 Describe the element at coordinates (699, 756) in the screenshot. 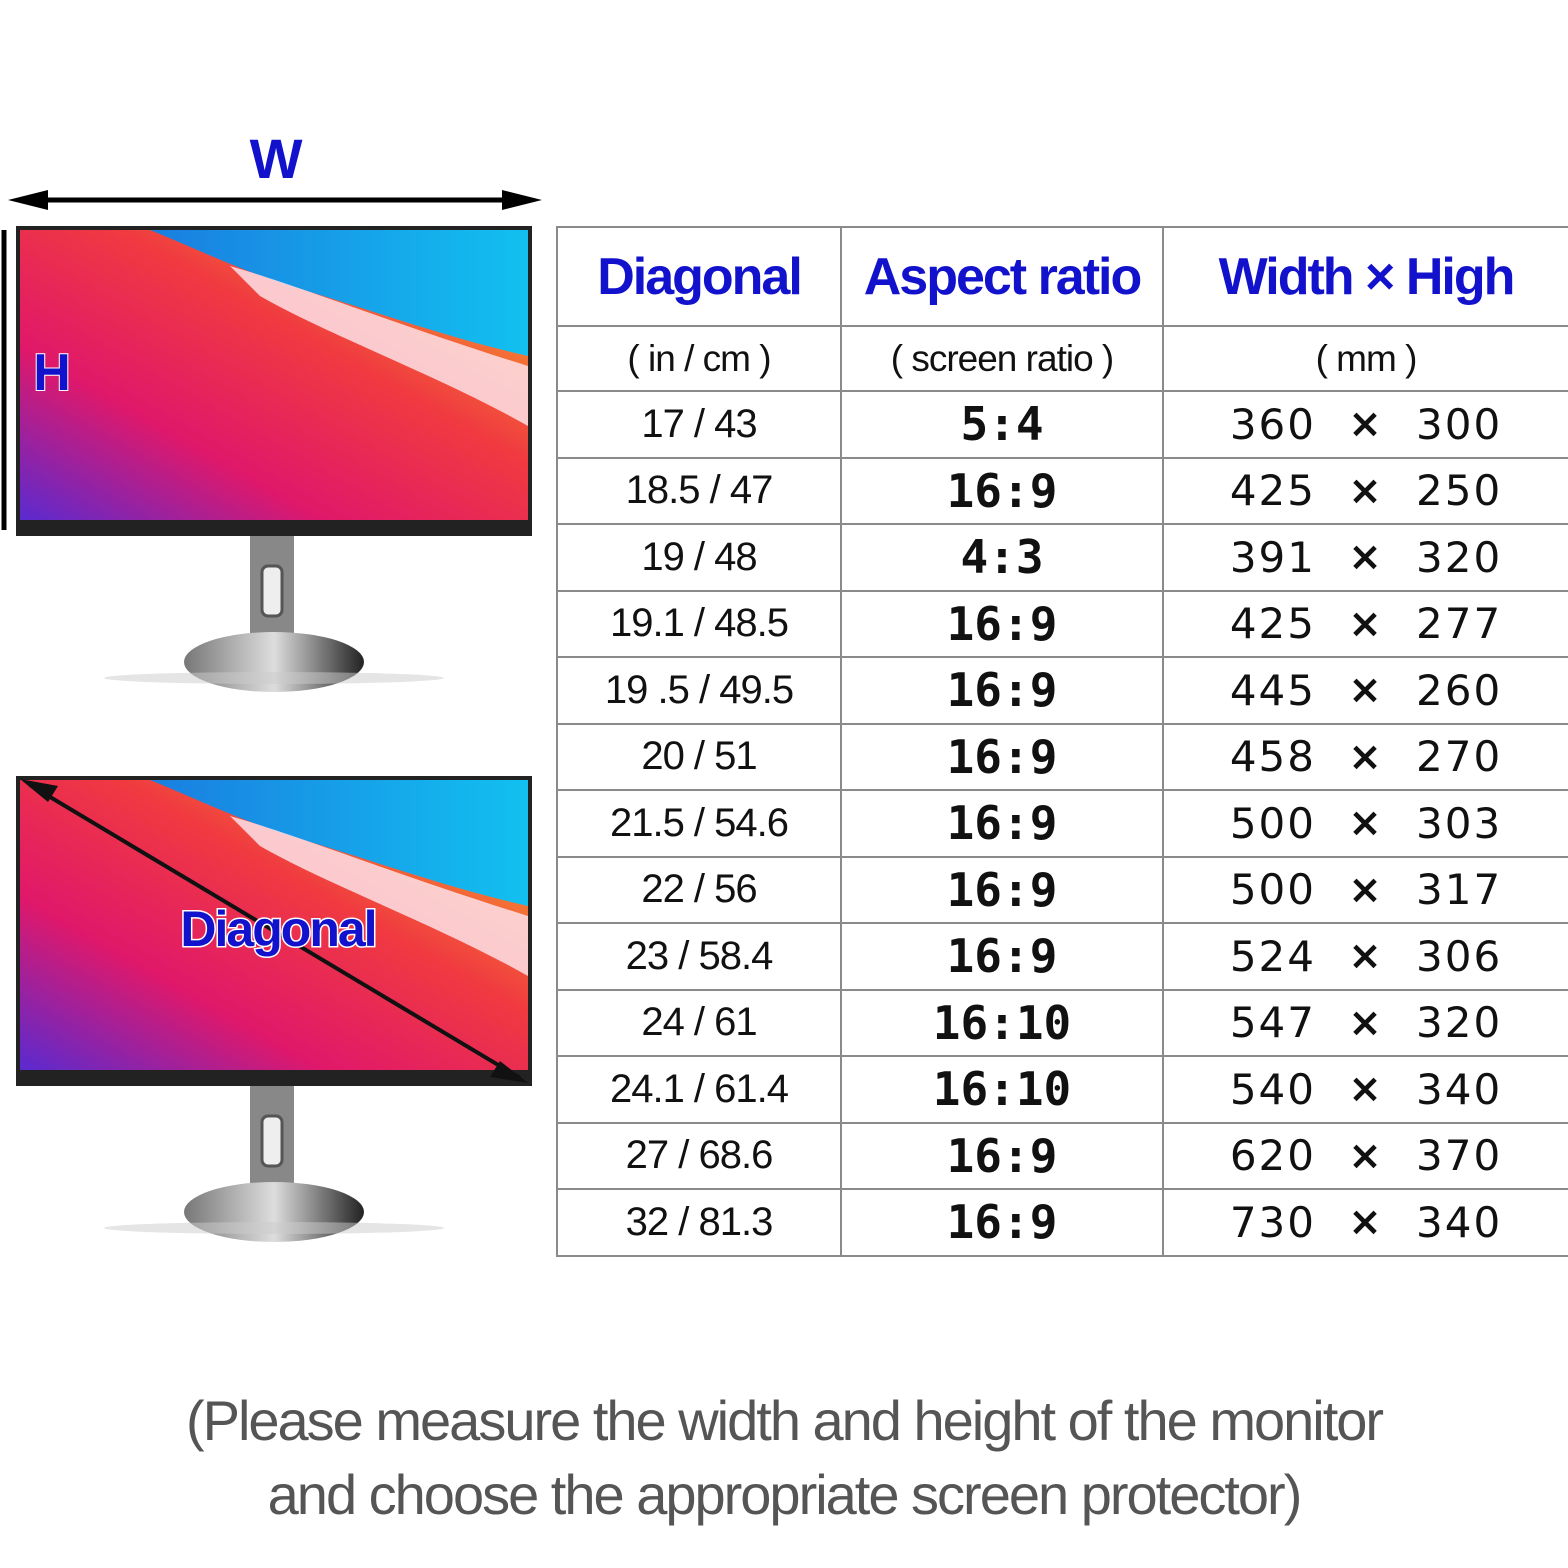

I see `diagonal-cell: 20 / 51` at that location.